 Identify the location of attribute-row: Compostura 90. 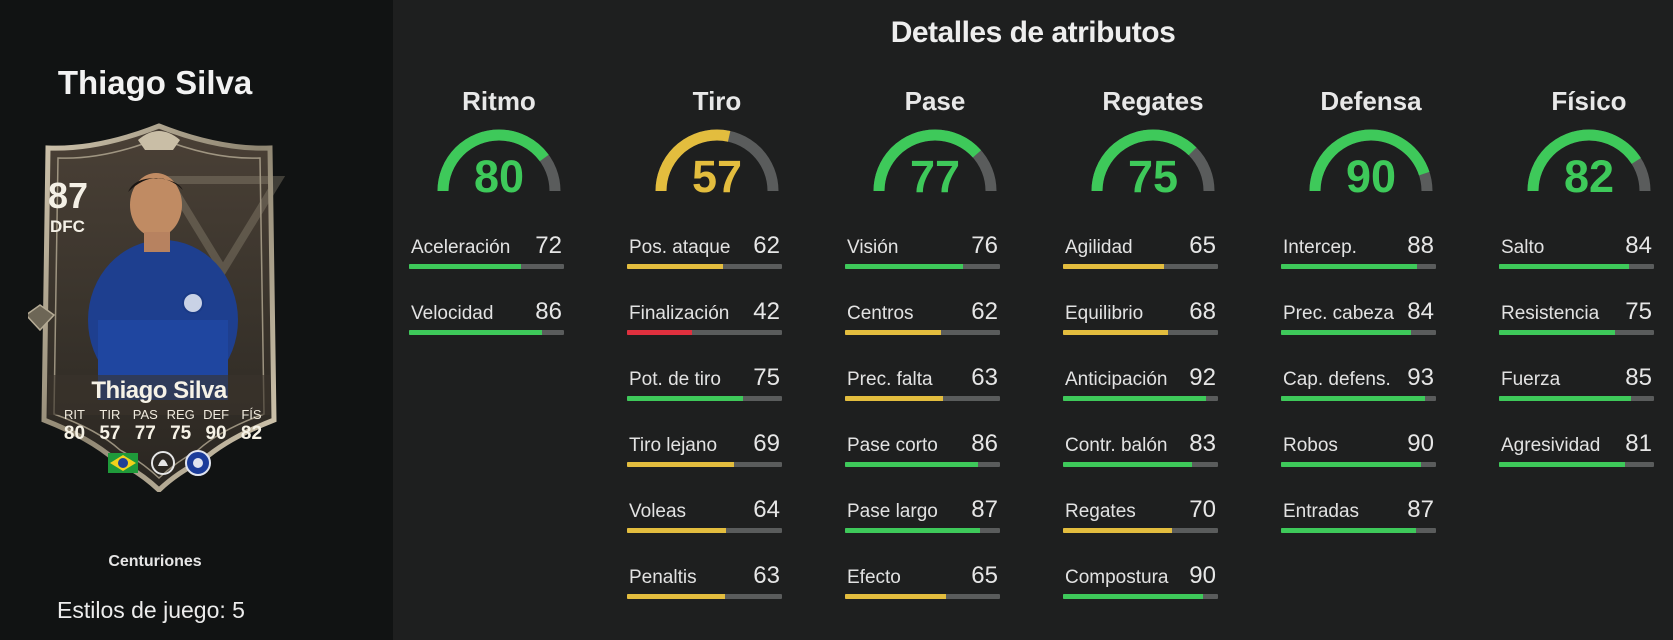
(1140, 580).